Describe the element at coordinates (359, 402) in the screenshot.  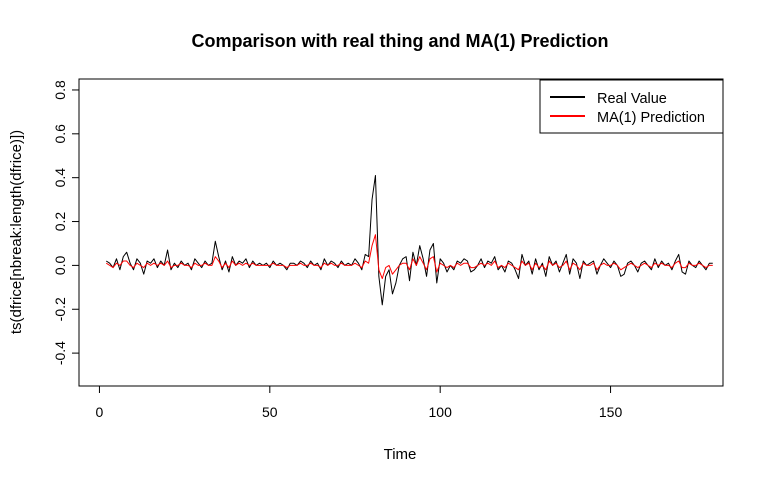
I see `x-axis: 0 50 100 150` at that location.